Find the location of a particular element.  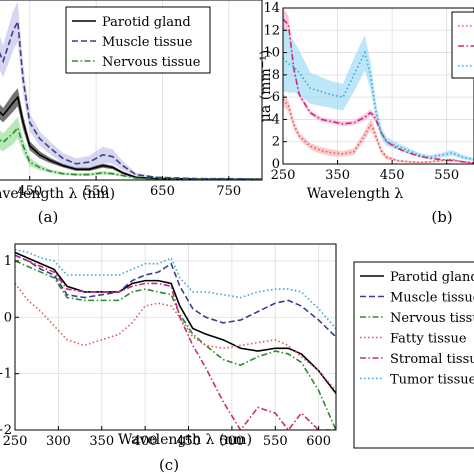

x-tick-label: 300 is located at coordinates (58, 441).